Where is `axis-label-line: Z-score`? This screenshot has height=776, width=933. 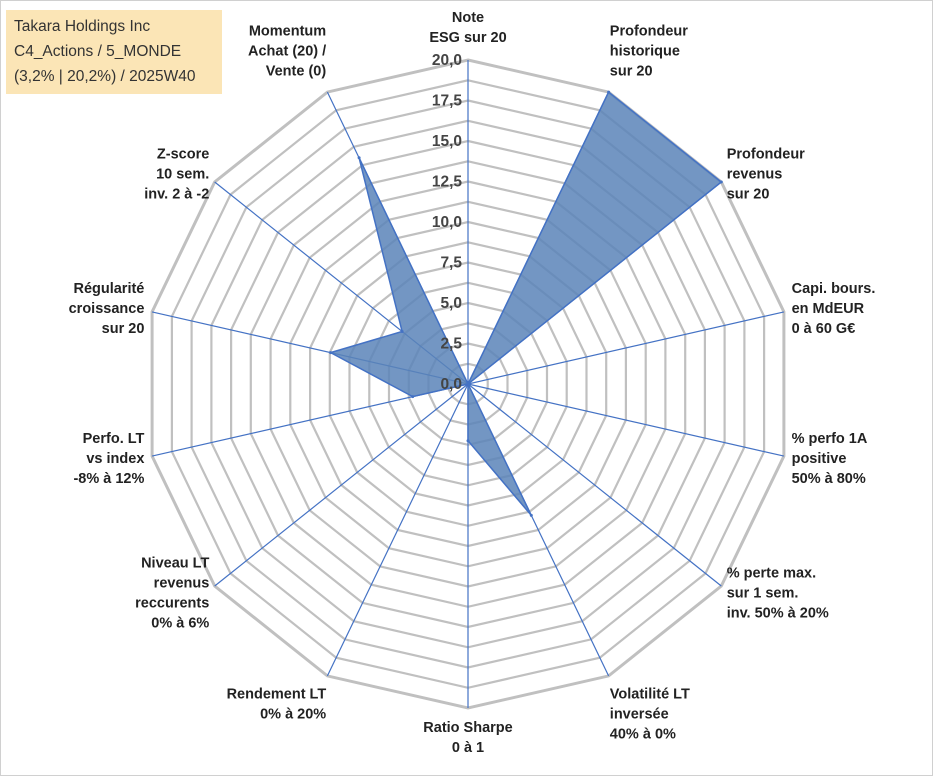 axis-label-line: Z-score is located at coordinates (183, 155).